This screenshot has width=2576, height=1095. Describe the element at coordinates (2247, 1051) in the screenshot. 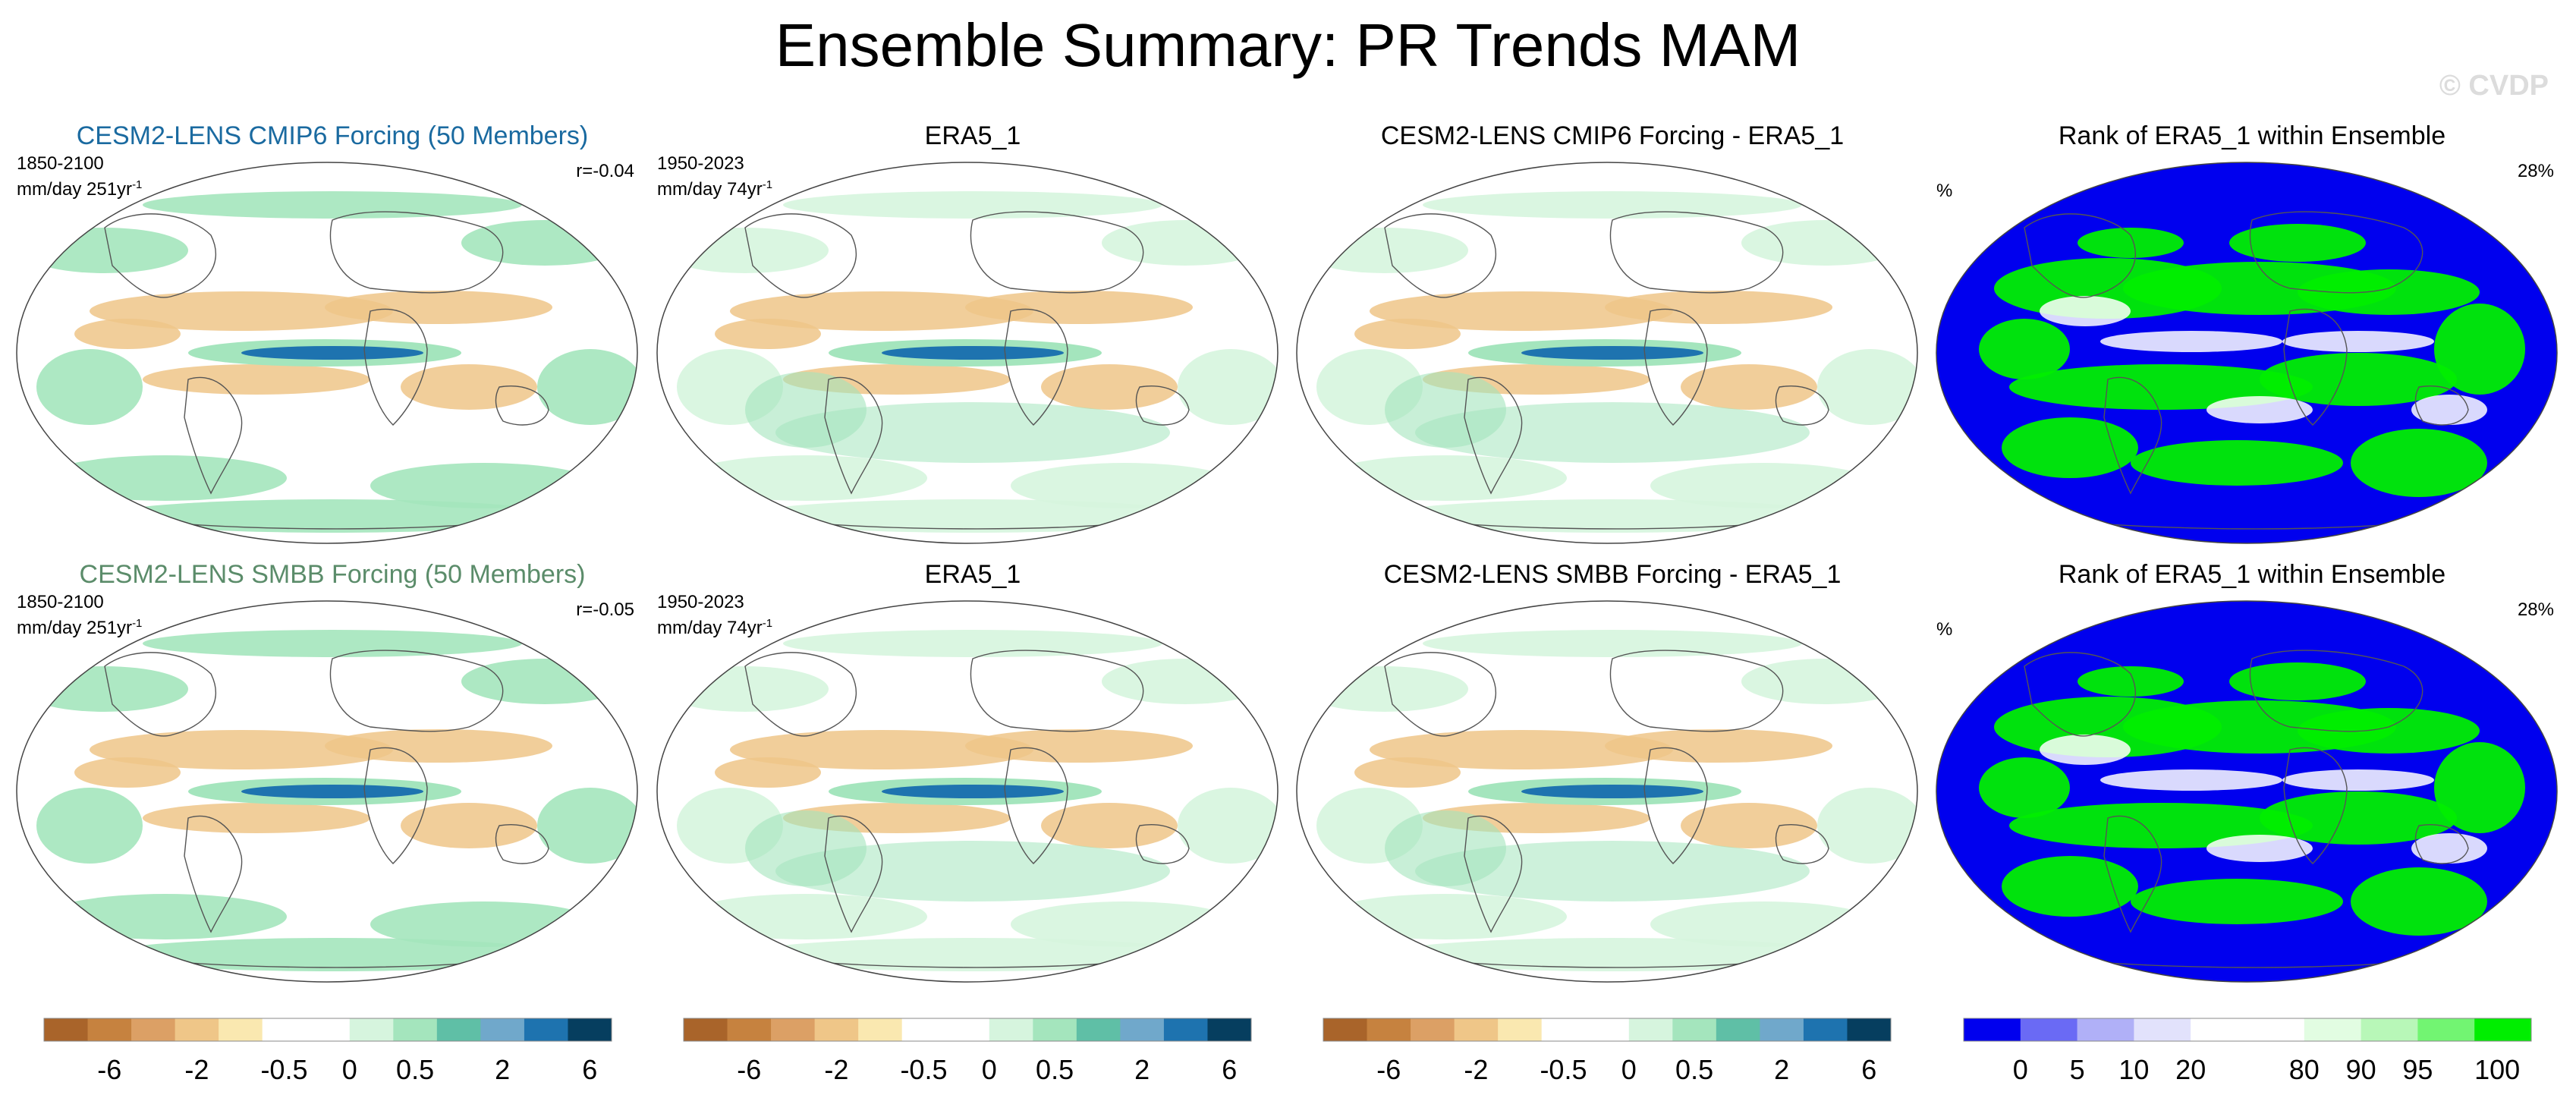

I see `rank-colorbar: 0 5 10 20 80 90 95 100` at that location.